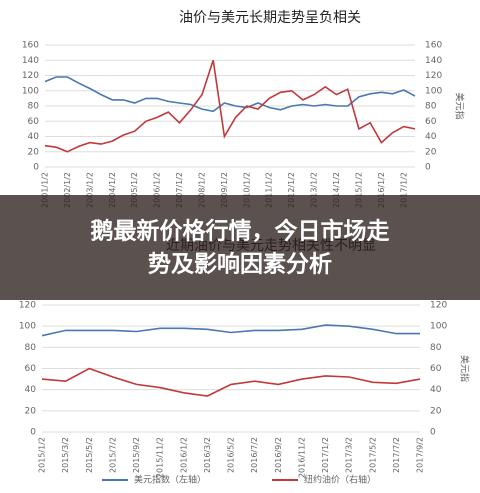 The width and height of the screenshot is (480, 493). Describe the element at coordinates (420, 455) in the screenshot. I see `x-tick-label: 2017/9/2` at that location.